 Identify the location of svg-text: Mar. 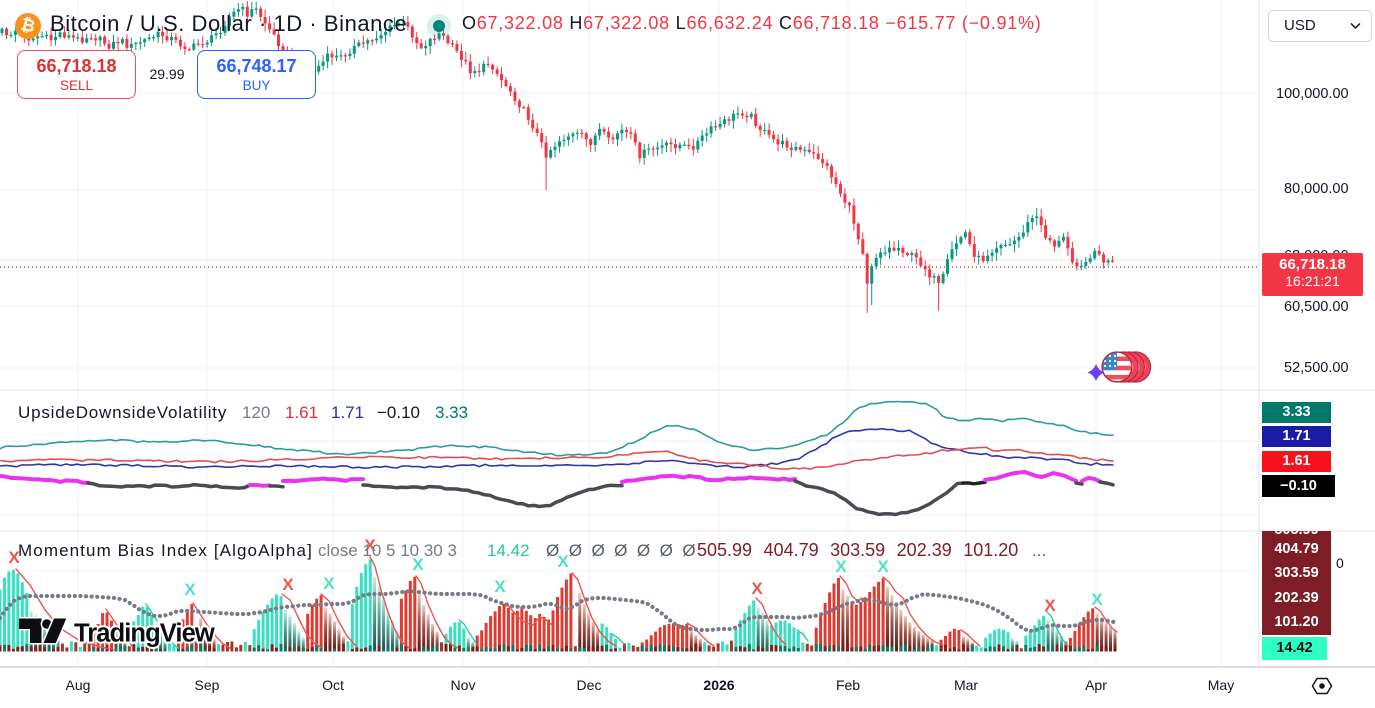
(966, 685).